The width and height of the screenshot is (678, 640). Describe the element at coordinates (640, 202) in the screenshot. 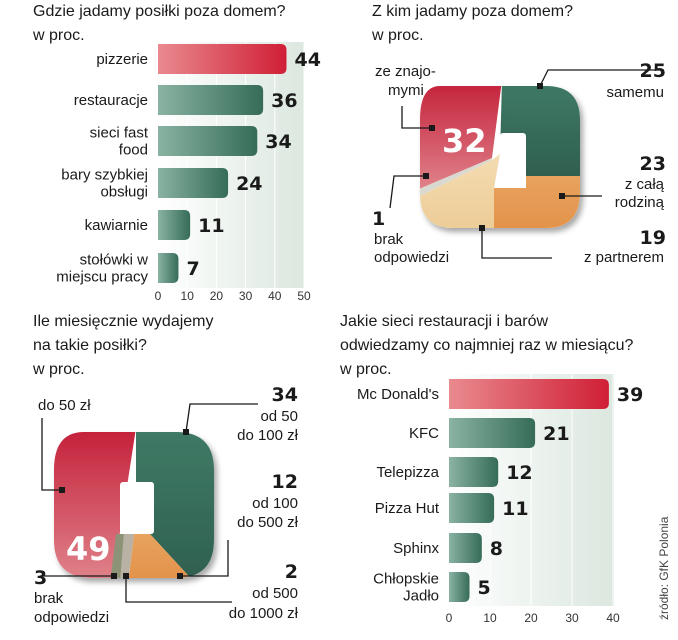

I see `chart2-label-rodzina-2: rodziną` at that location.